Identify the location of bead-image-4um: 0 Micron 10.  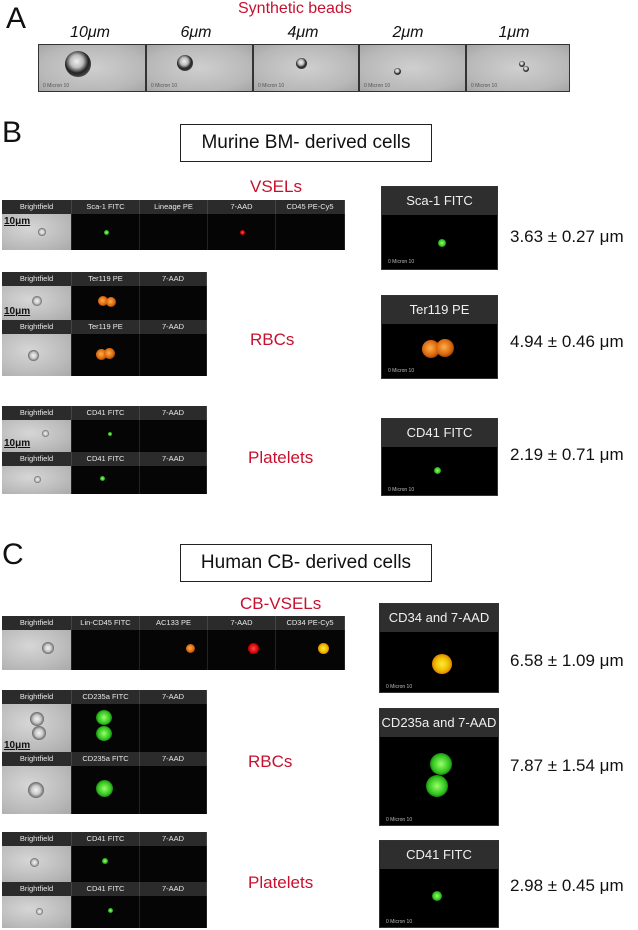
(306, 68).